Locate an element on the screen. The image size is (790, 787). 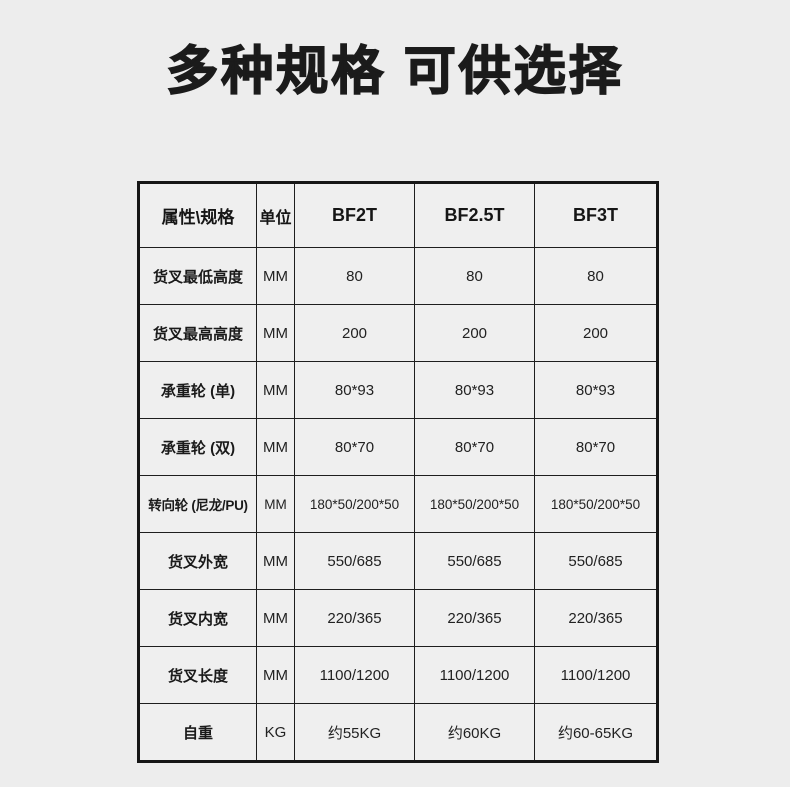
row-label-cell: 承重轮 (单) is located at coordinates (197, 390).